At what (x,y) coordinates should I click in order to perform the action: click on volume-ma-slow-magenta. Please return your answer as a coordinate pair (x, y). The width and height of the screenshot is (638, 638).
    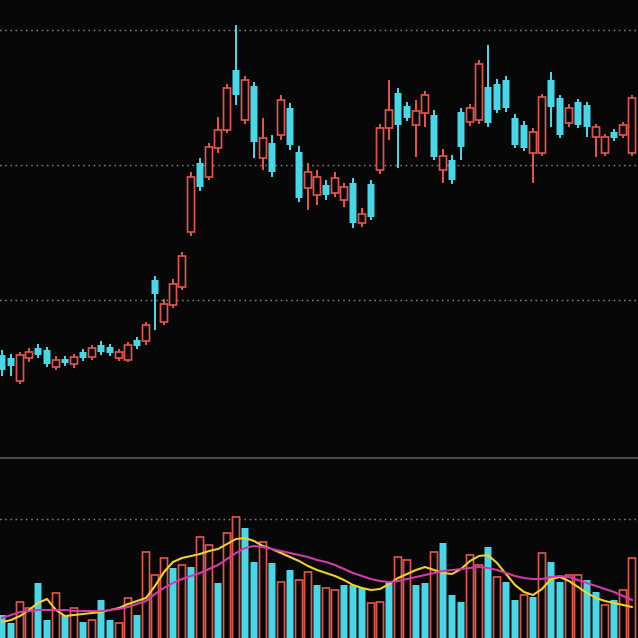
    Looking at the image, I should click on (317, 582).